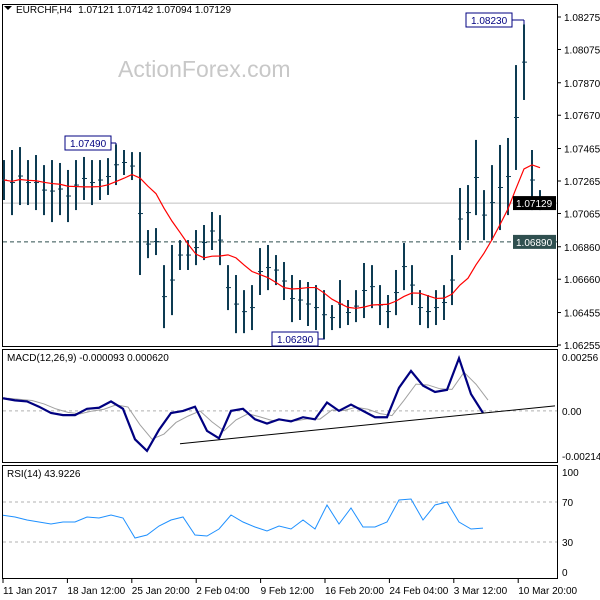  Describe the element at coordinates (243, 518) in the screenshot. I see `rsi-line` at that location.